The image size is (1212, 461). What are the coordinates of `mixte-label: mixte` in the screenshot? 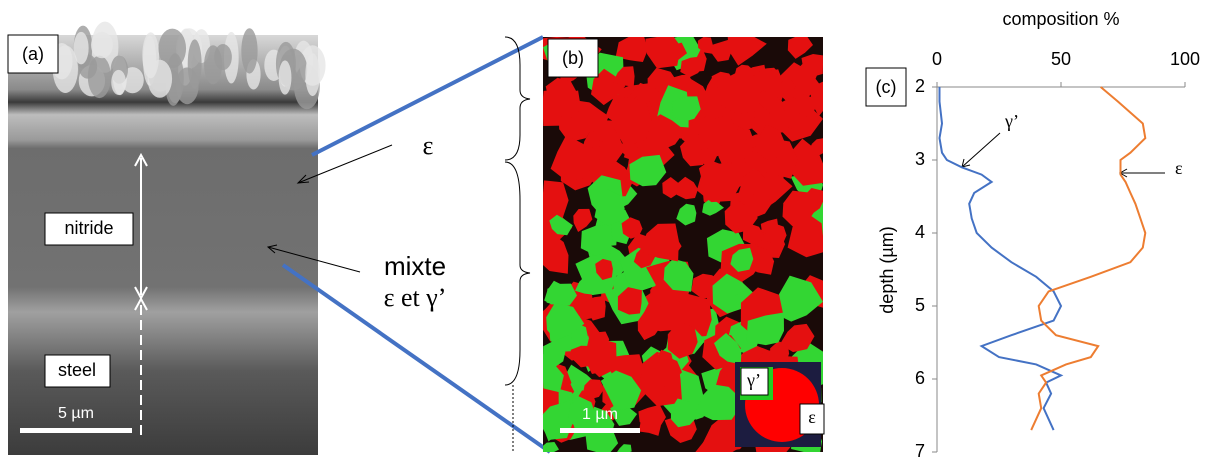 It's located at (415, 266).